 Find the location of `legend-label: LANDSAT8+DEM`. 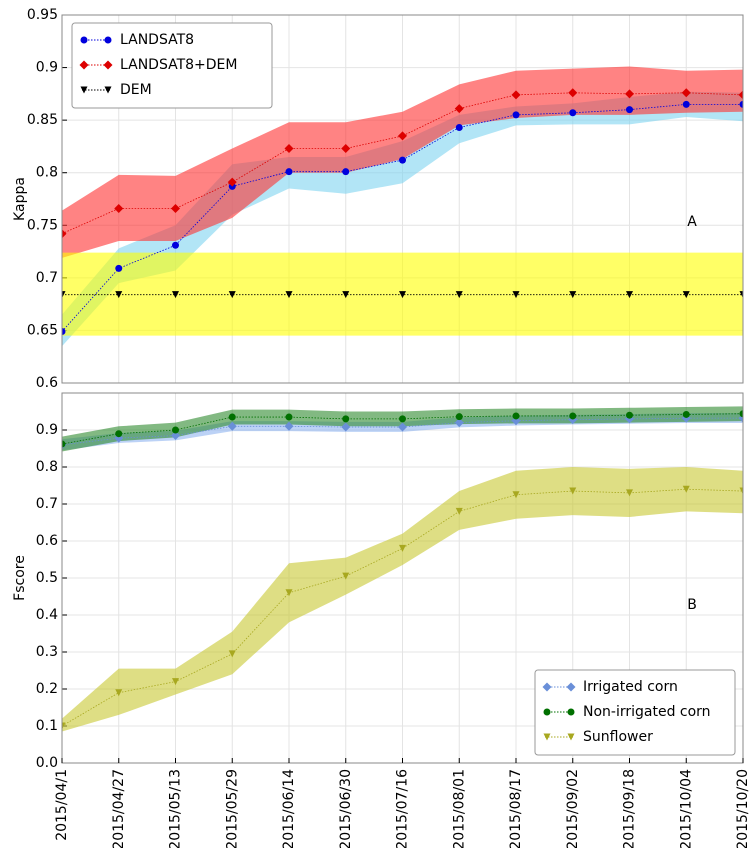

legend-label: LANDSAT8+DEM is located at coordinates (178, 65).